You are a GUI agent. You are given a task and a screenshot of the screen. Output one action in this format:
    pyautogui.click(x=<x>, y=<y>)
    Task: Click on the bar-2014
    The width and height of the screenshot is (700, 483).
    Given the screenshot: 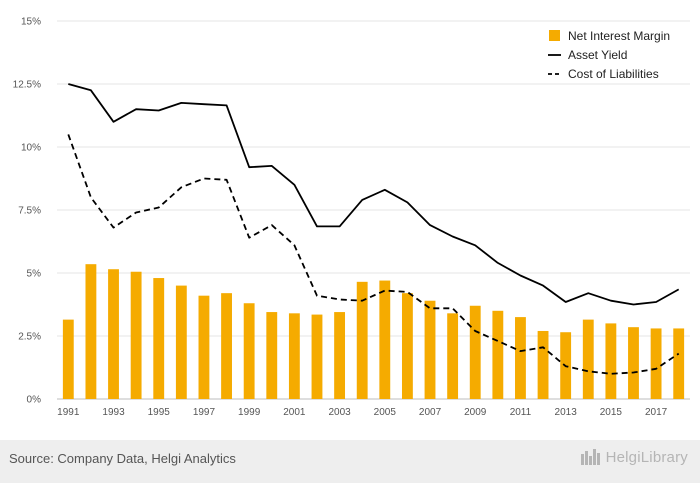 What is the action you would take?
    pyautogui.click(x=588, y=359)
    